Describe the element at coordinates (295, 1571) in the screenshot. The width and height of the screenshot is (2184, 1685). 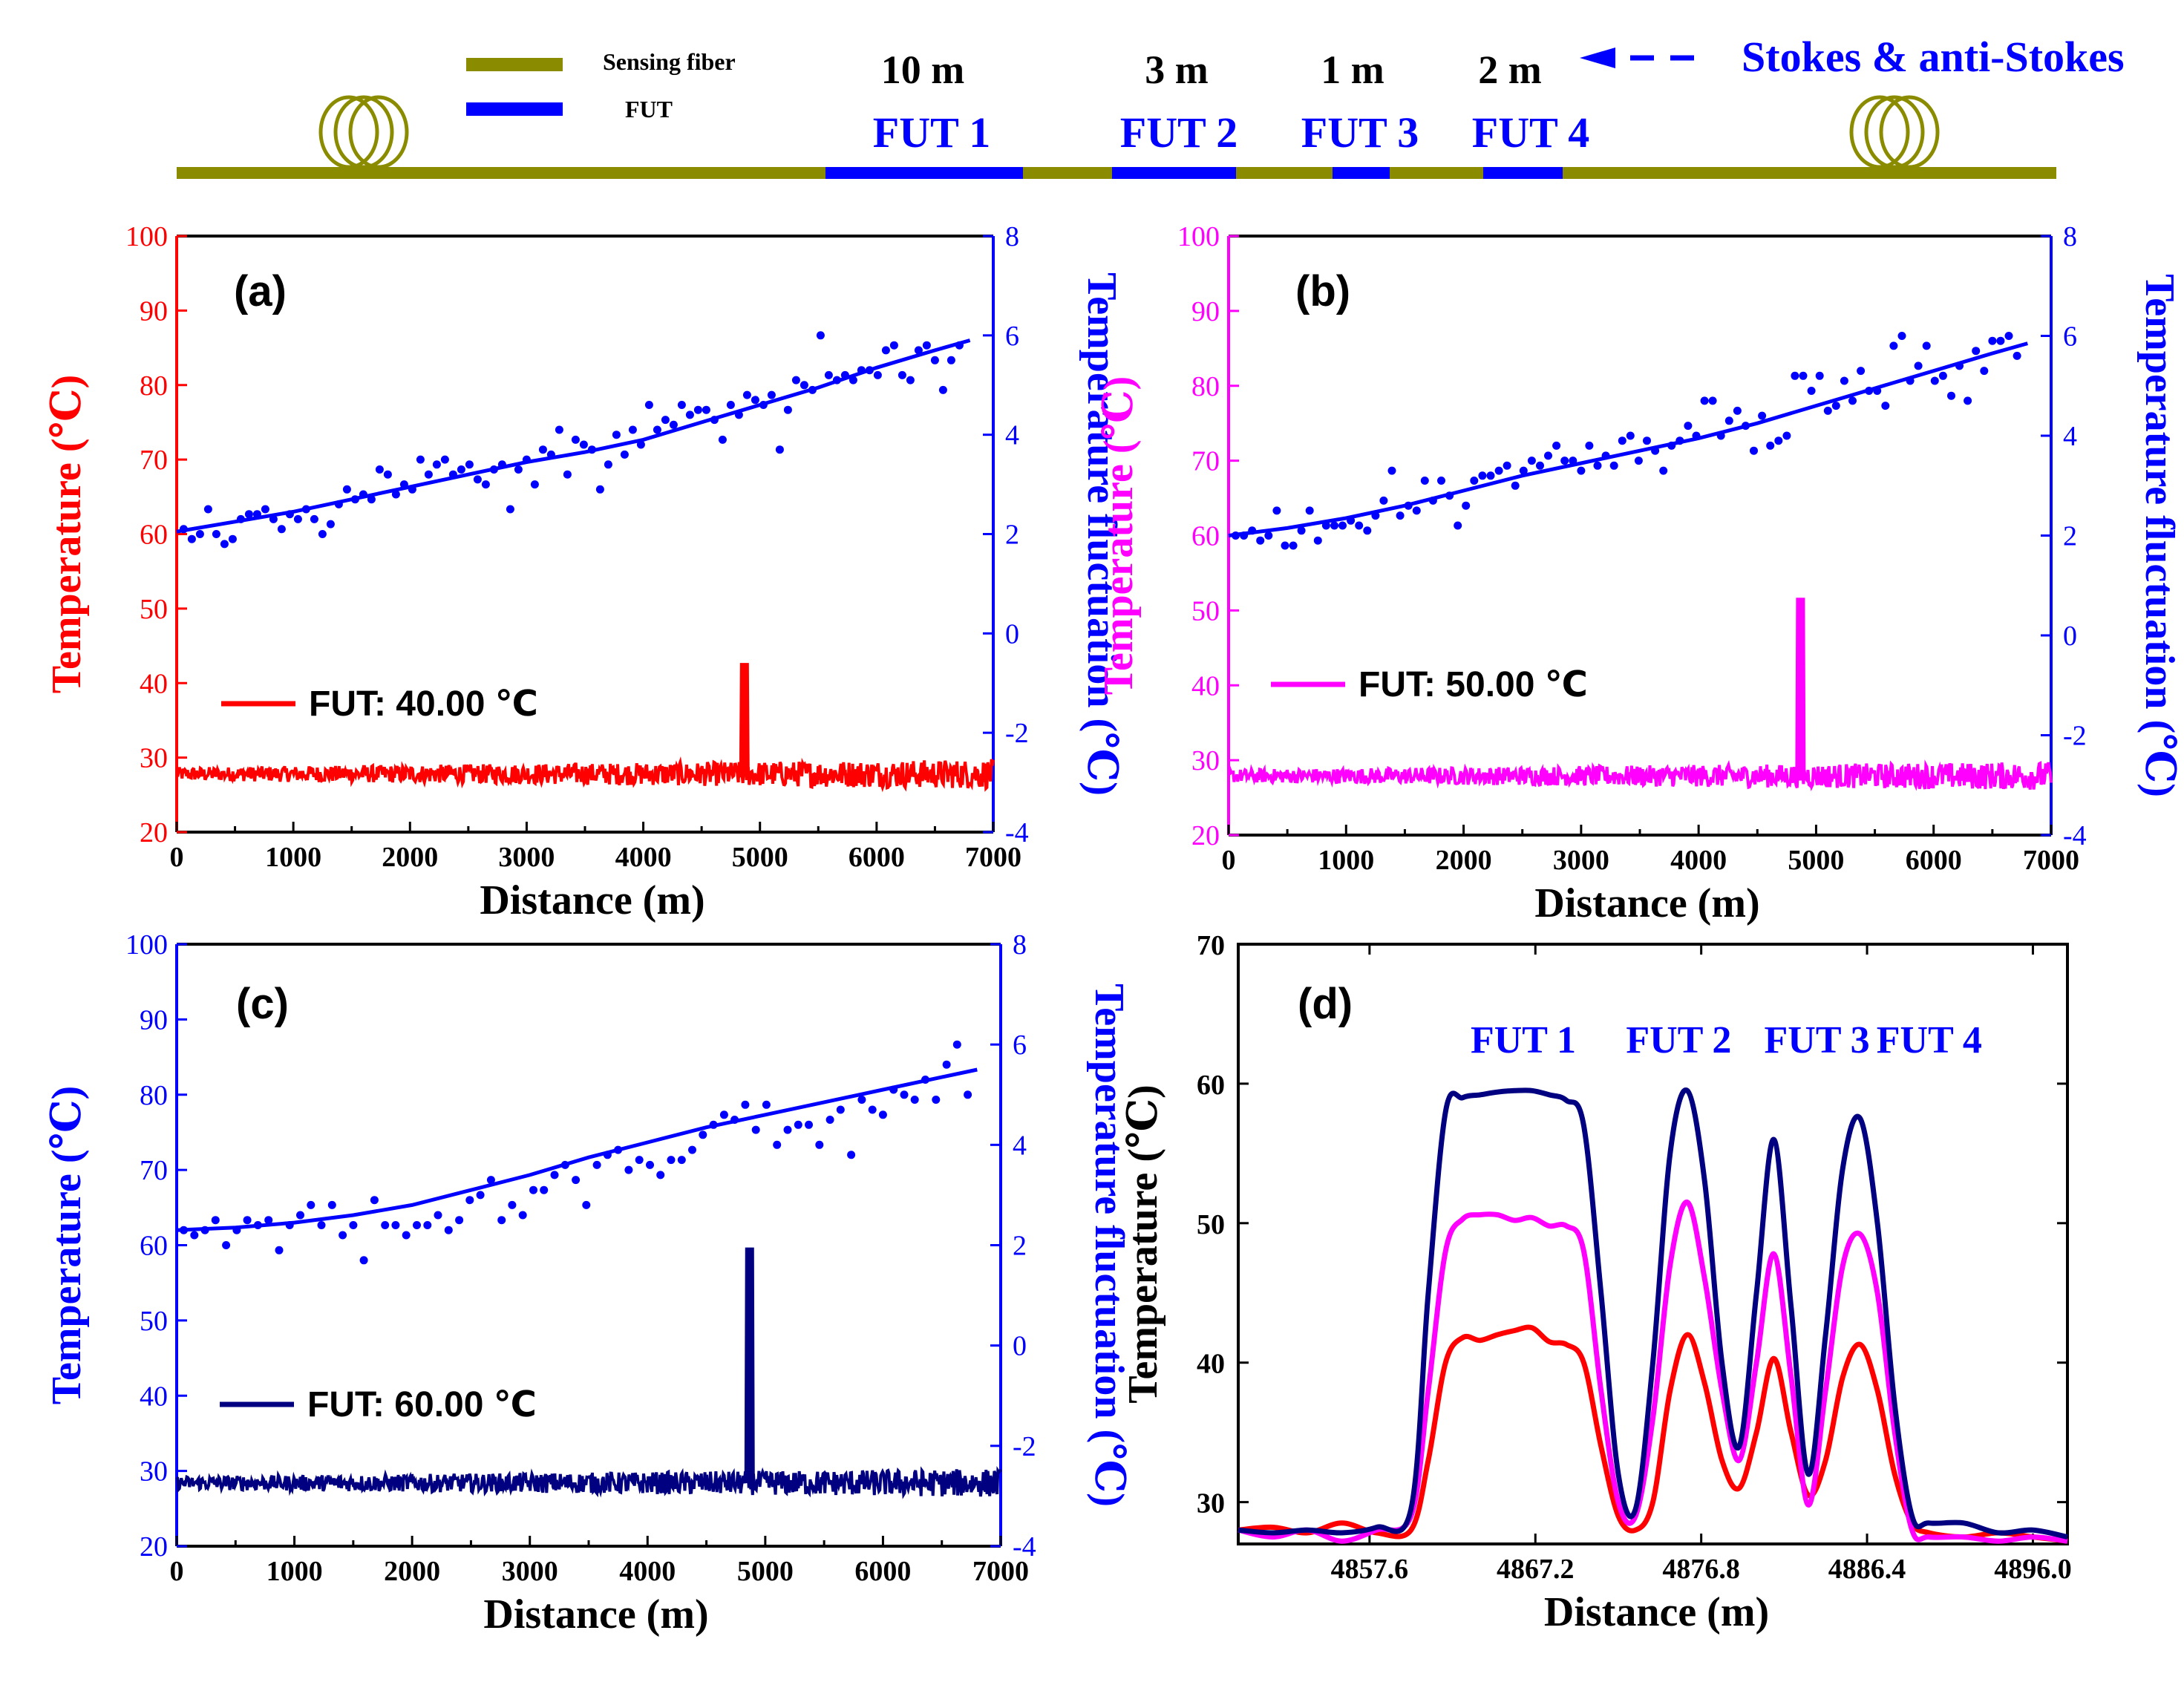
I see `x-tick-label: 1000` at that location.